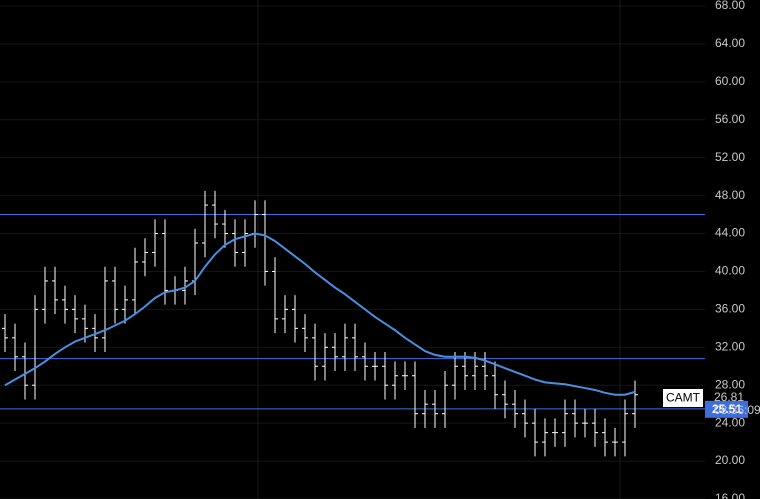 This screenshot has height=499, width=760. Describe the element at coordinates (730, 6) in the screenshot. I see `y-tick-label: 68.00` at that location.